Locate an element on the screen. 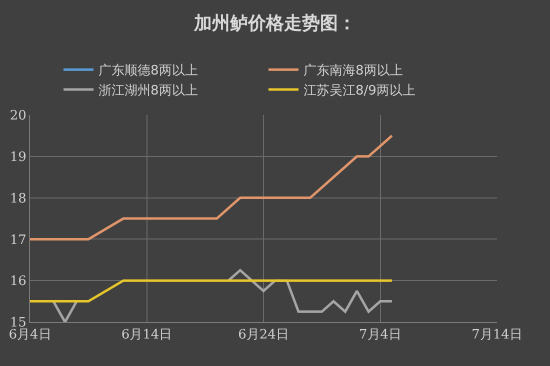 The image size is (550, 366). y-tick-label: 18 is located at coordinates (18, 198).